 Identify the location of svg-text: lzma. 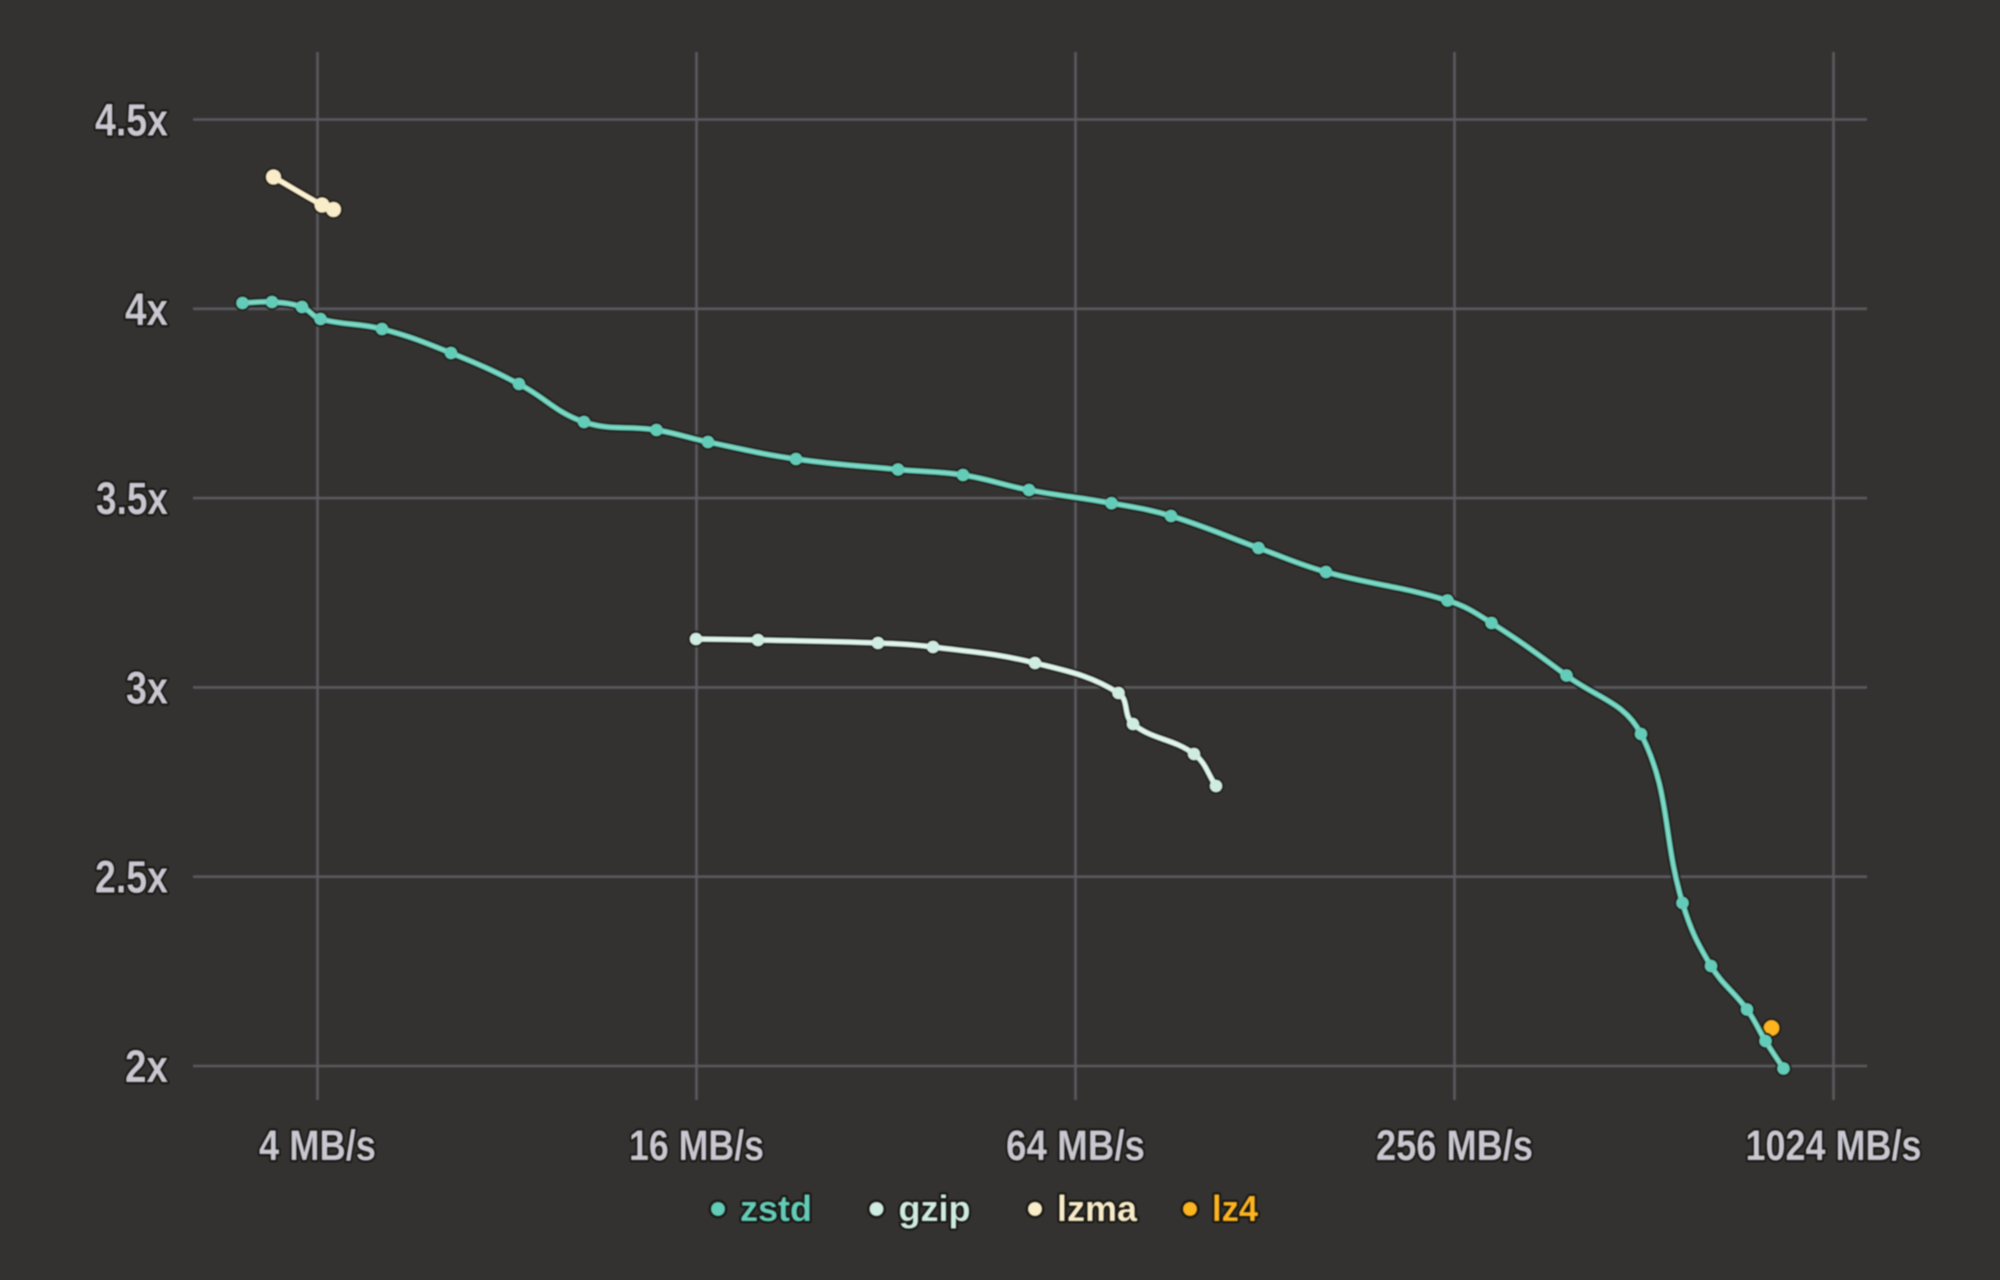
(1097, 1208).